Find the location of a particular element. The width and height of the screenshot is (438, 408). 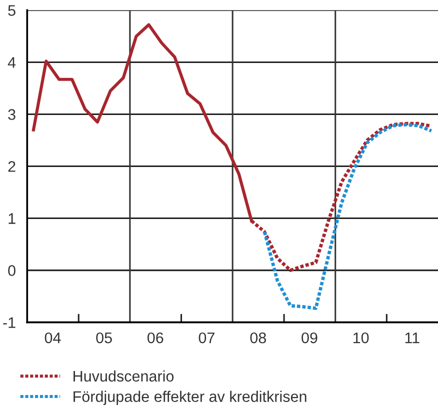

legend-label: Huvudscenario is located at coordinates (124, 376).